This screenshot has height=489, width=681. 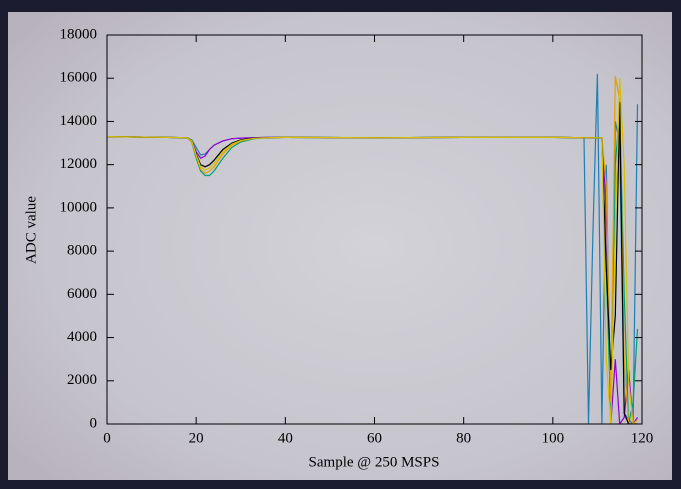 I want to click on y-tick-label: 4000, so click(x=82, y=337).